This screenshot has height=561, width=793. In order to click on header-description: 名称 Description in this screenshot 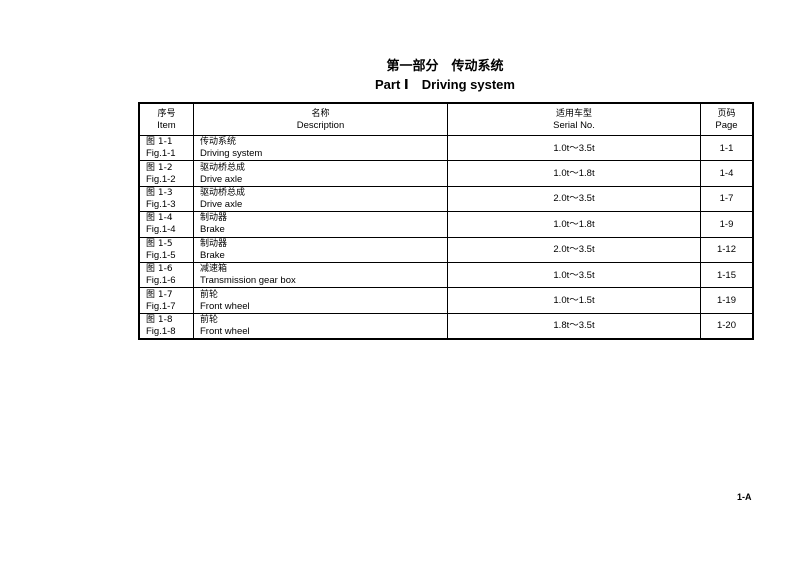, I will do `click(320, 119)`.